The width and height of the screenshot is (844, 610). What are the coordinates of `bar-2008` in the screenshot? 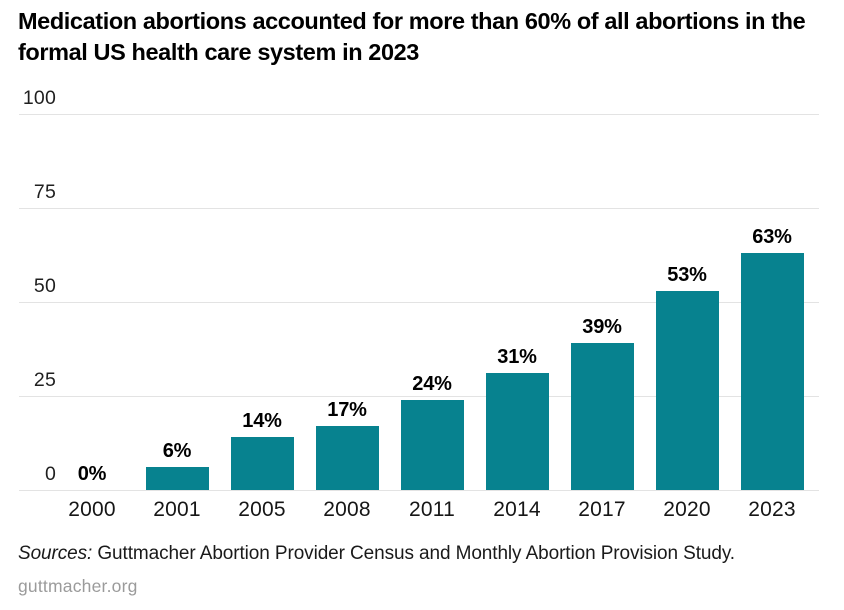 It's located at (347, 458).